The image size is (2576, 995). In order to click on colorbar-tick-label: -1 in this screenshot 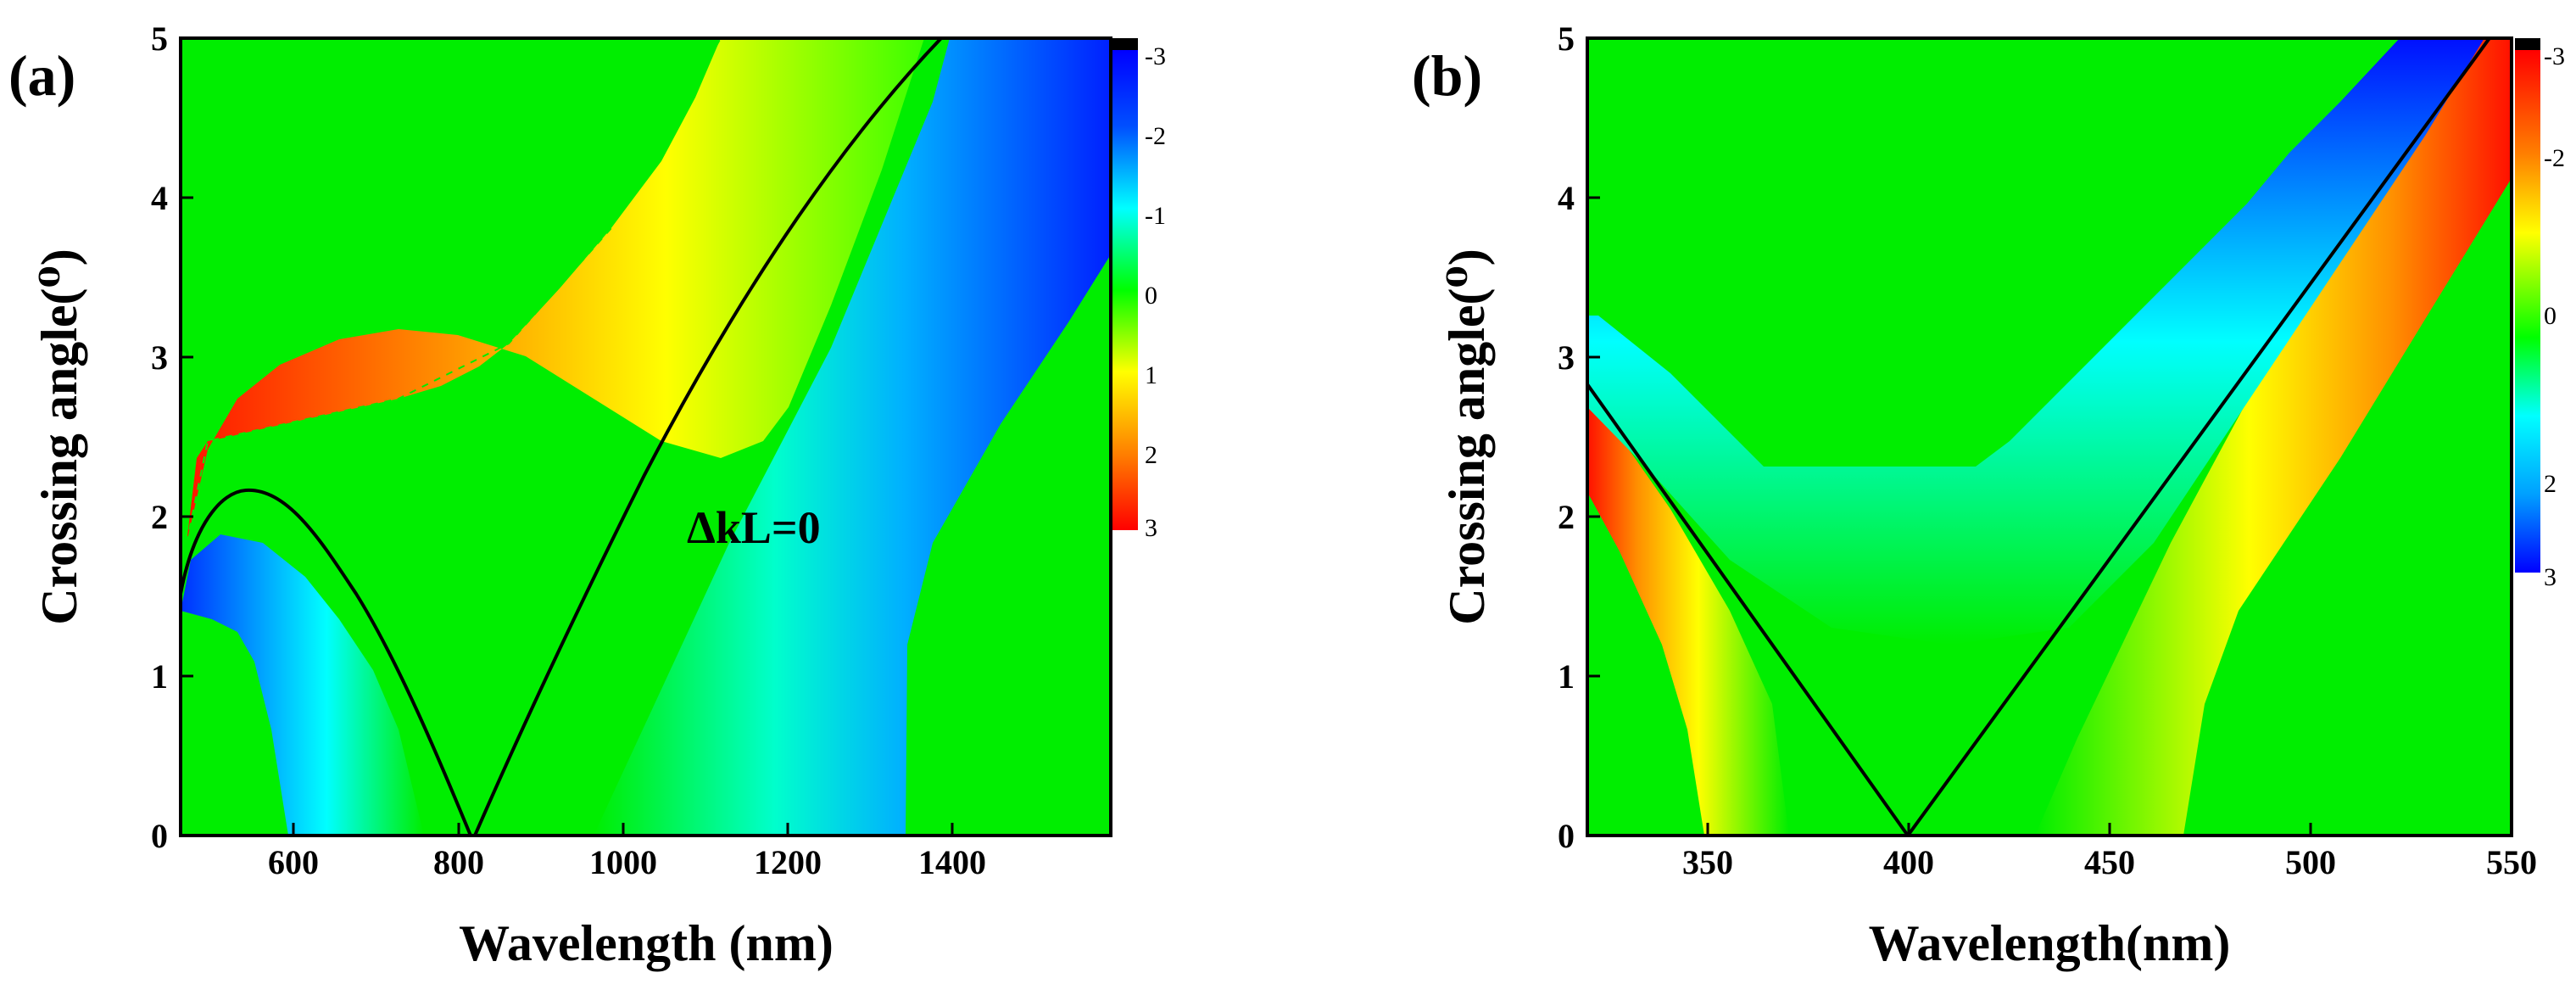, I will do `click(1155, 216)`.